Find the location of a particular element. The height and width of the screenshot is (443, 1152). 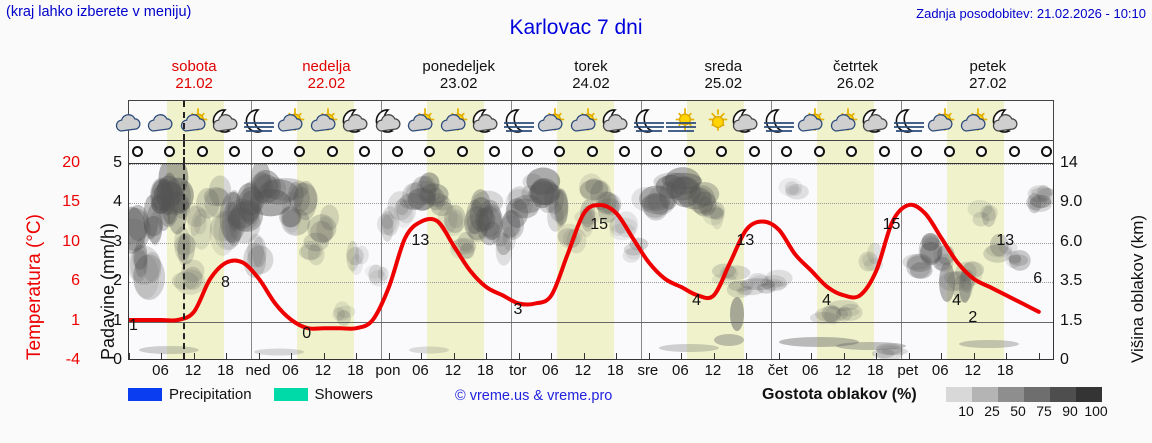

last-update-timestamp: Zadnja posodobitev: 21.02.2026 - 10:10 is located at coordinates (1031, 13).